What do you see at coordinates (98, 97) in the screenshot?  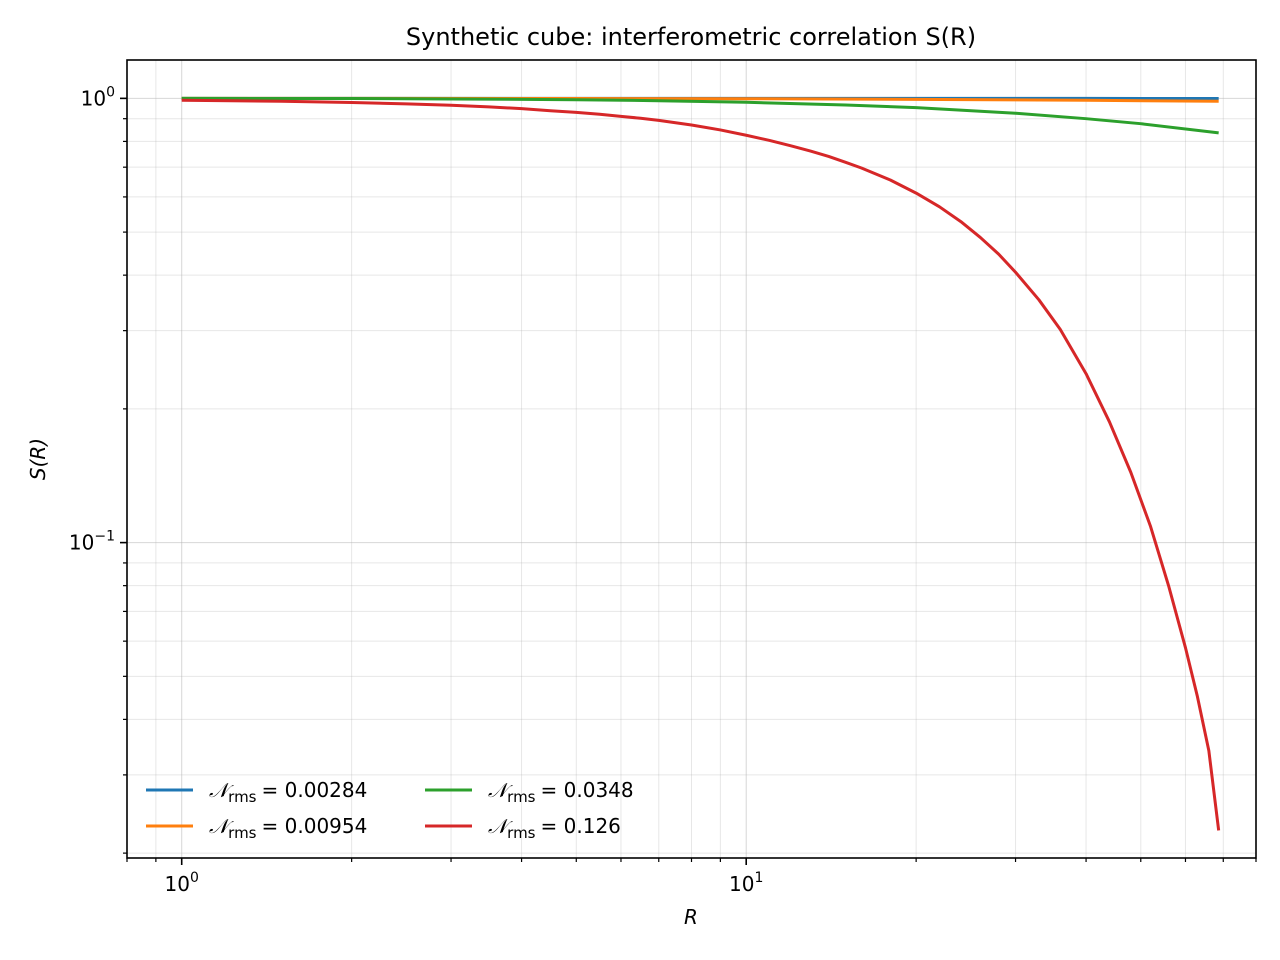 I see `y-tick-label: 10⁰` at bounding box center [98, 97].